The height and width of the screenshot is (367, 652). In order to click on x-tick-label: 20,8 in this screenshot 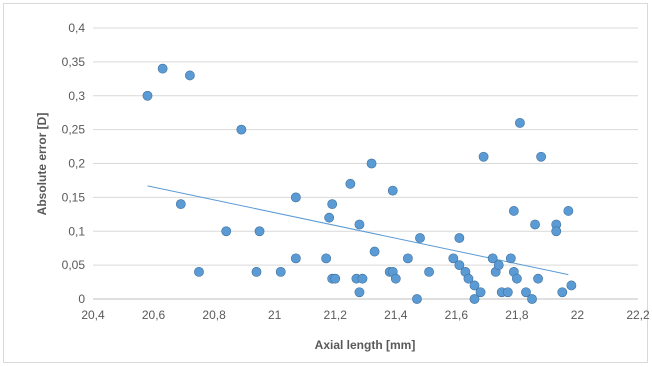, I will do `click(214, 315)`.